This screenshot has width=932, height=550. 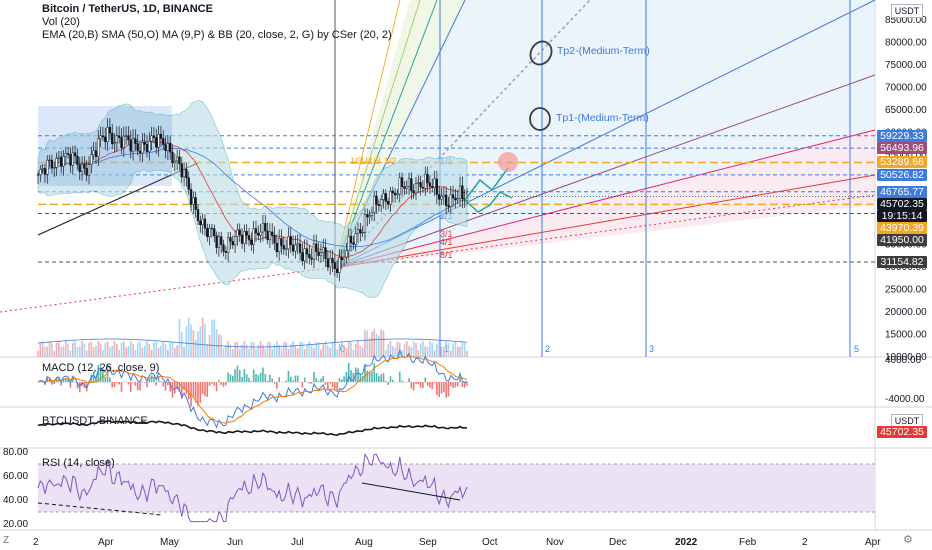 What do you see at coordinates (6, 540) in the screenshot?
I see `zoom-toggle: Z` at bounding box center [6, 540].